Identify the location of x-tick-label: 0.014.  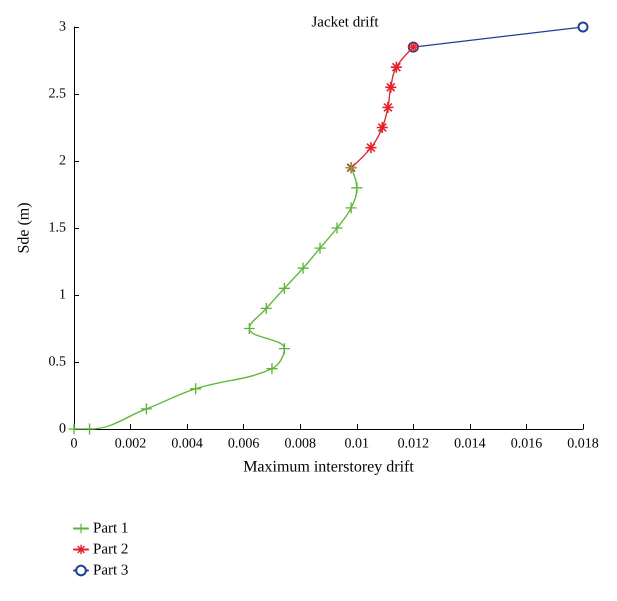
(470, 444).